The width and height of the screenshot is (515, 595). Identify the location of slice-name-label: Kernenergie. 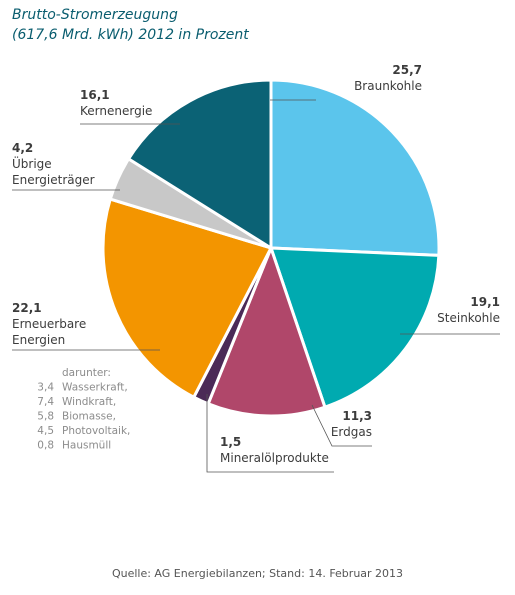
(116, 111).